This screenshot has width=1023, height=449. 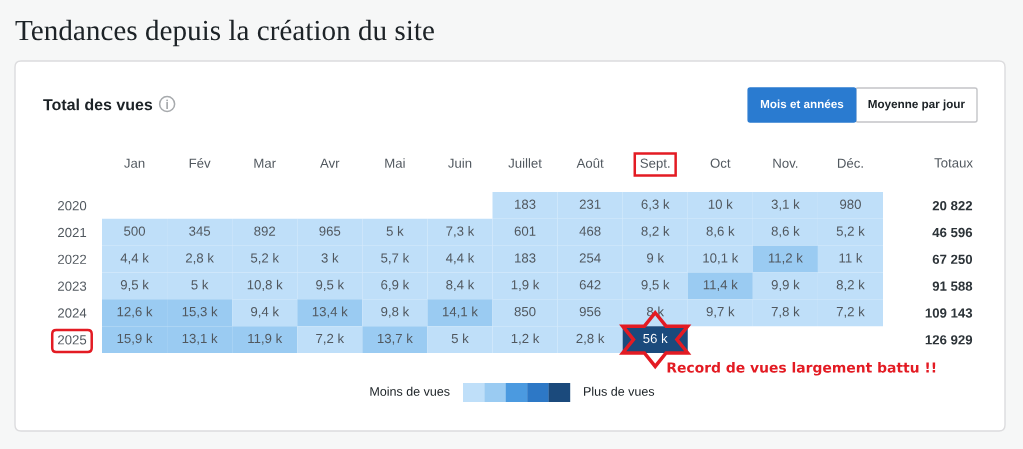 I want to click on data-label: 980, so click(x=850, y=204).